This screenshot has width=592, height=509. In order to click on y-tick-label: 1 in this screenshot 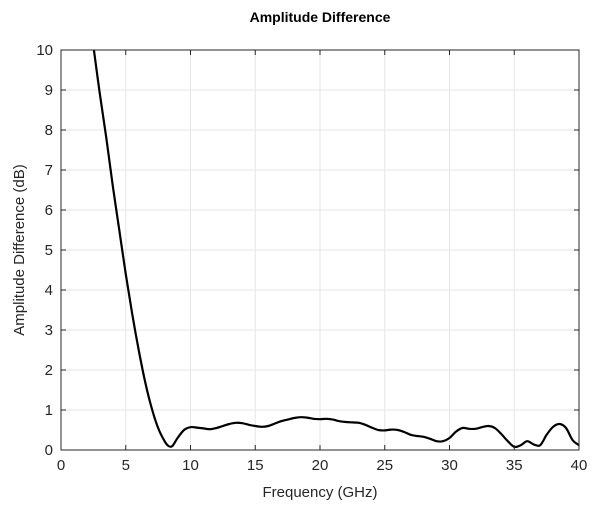, I will do `click(49, 410)`.